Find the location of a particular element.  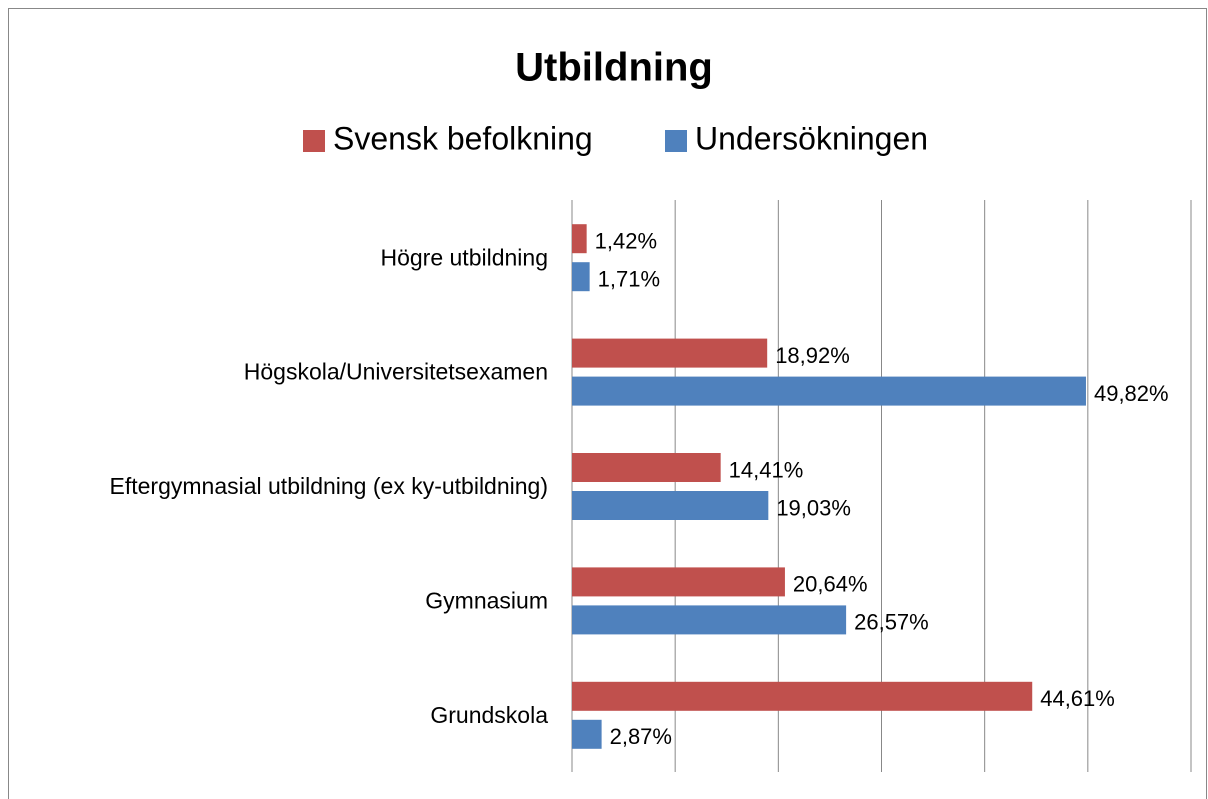

y-tick-label: Högre utbildning is located at coordinates (464, 257).